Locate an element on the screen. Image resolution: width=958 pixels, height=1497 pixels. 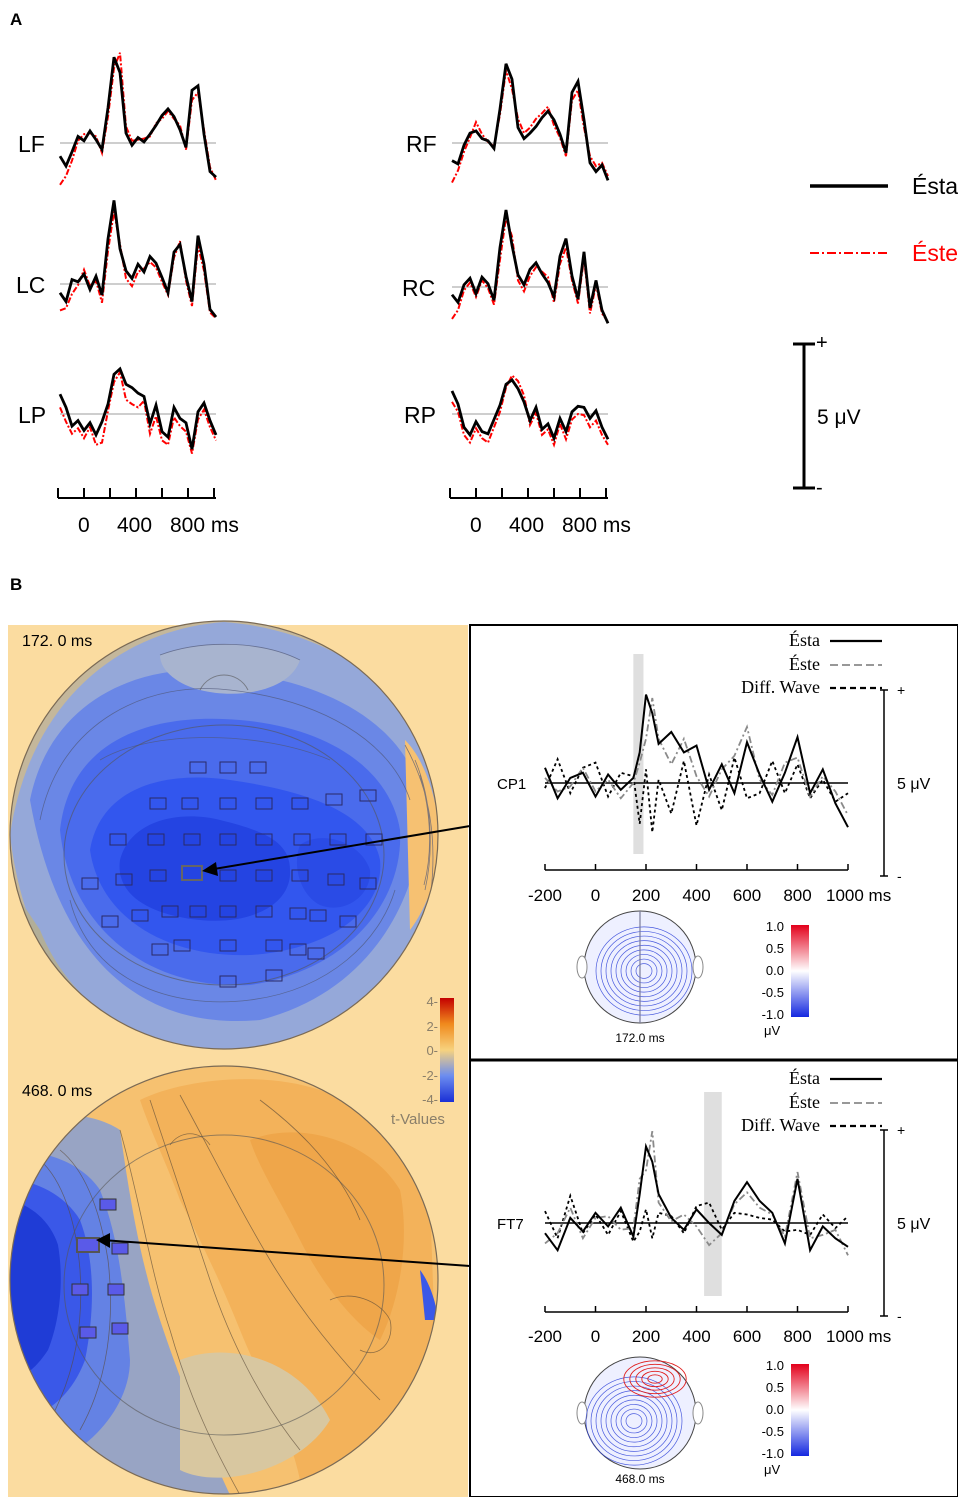
tbar-tick-0: 0- is located at coordinates (432, 1050).